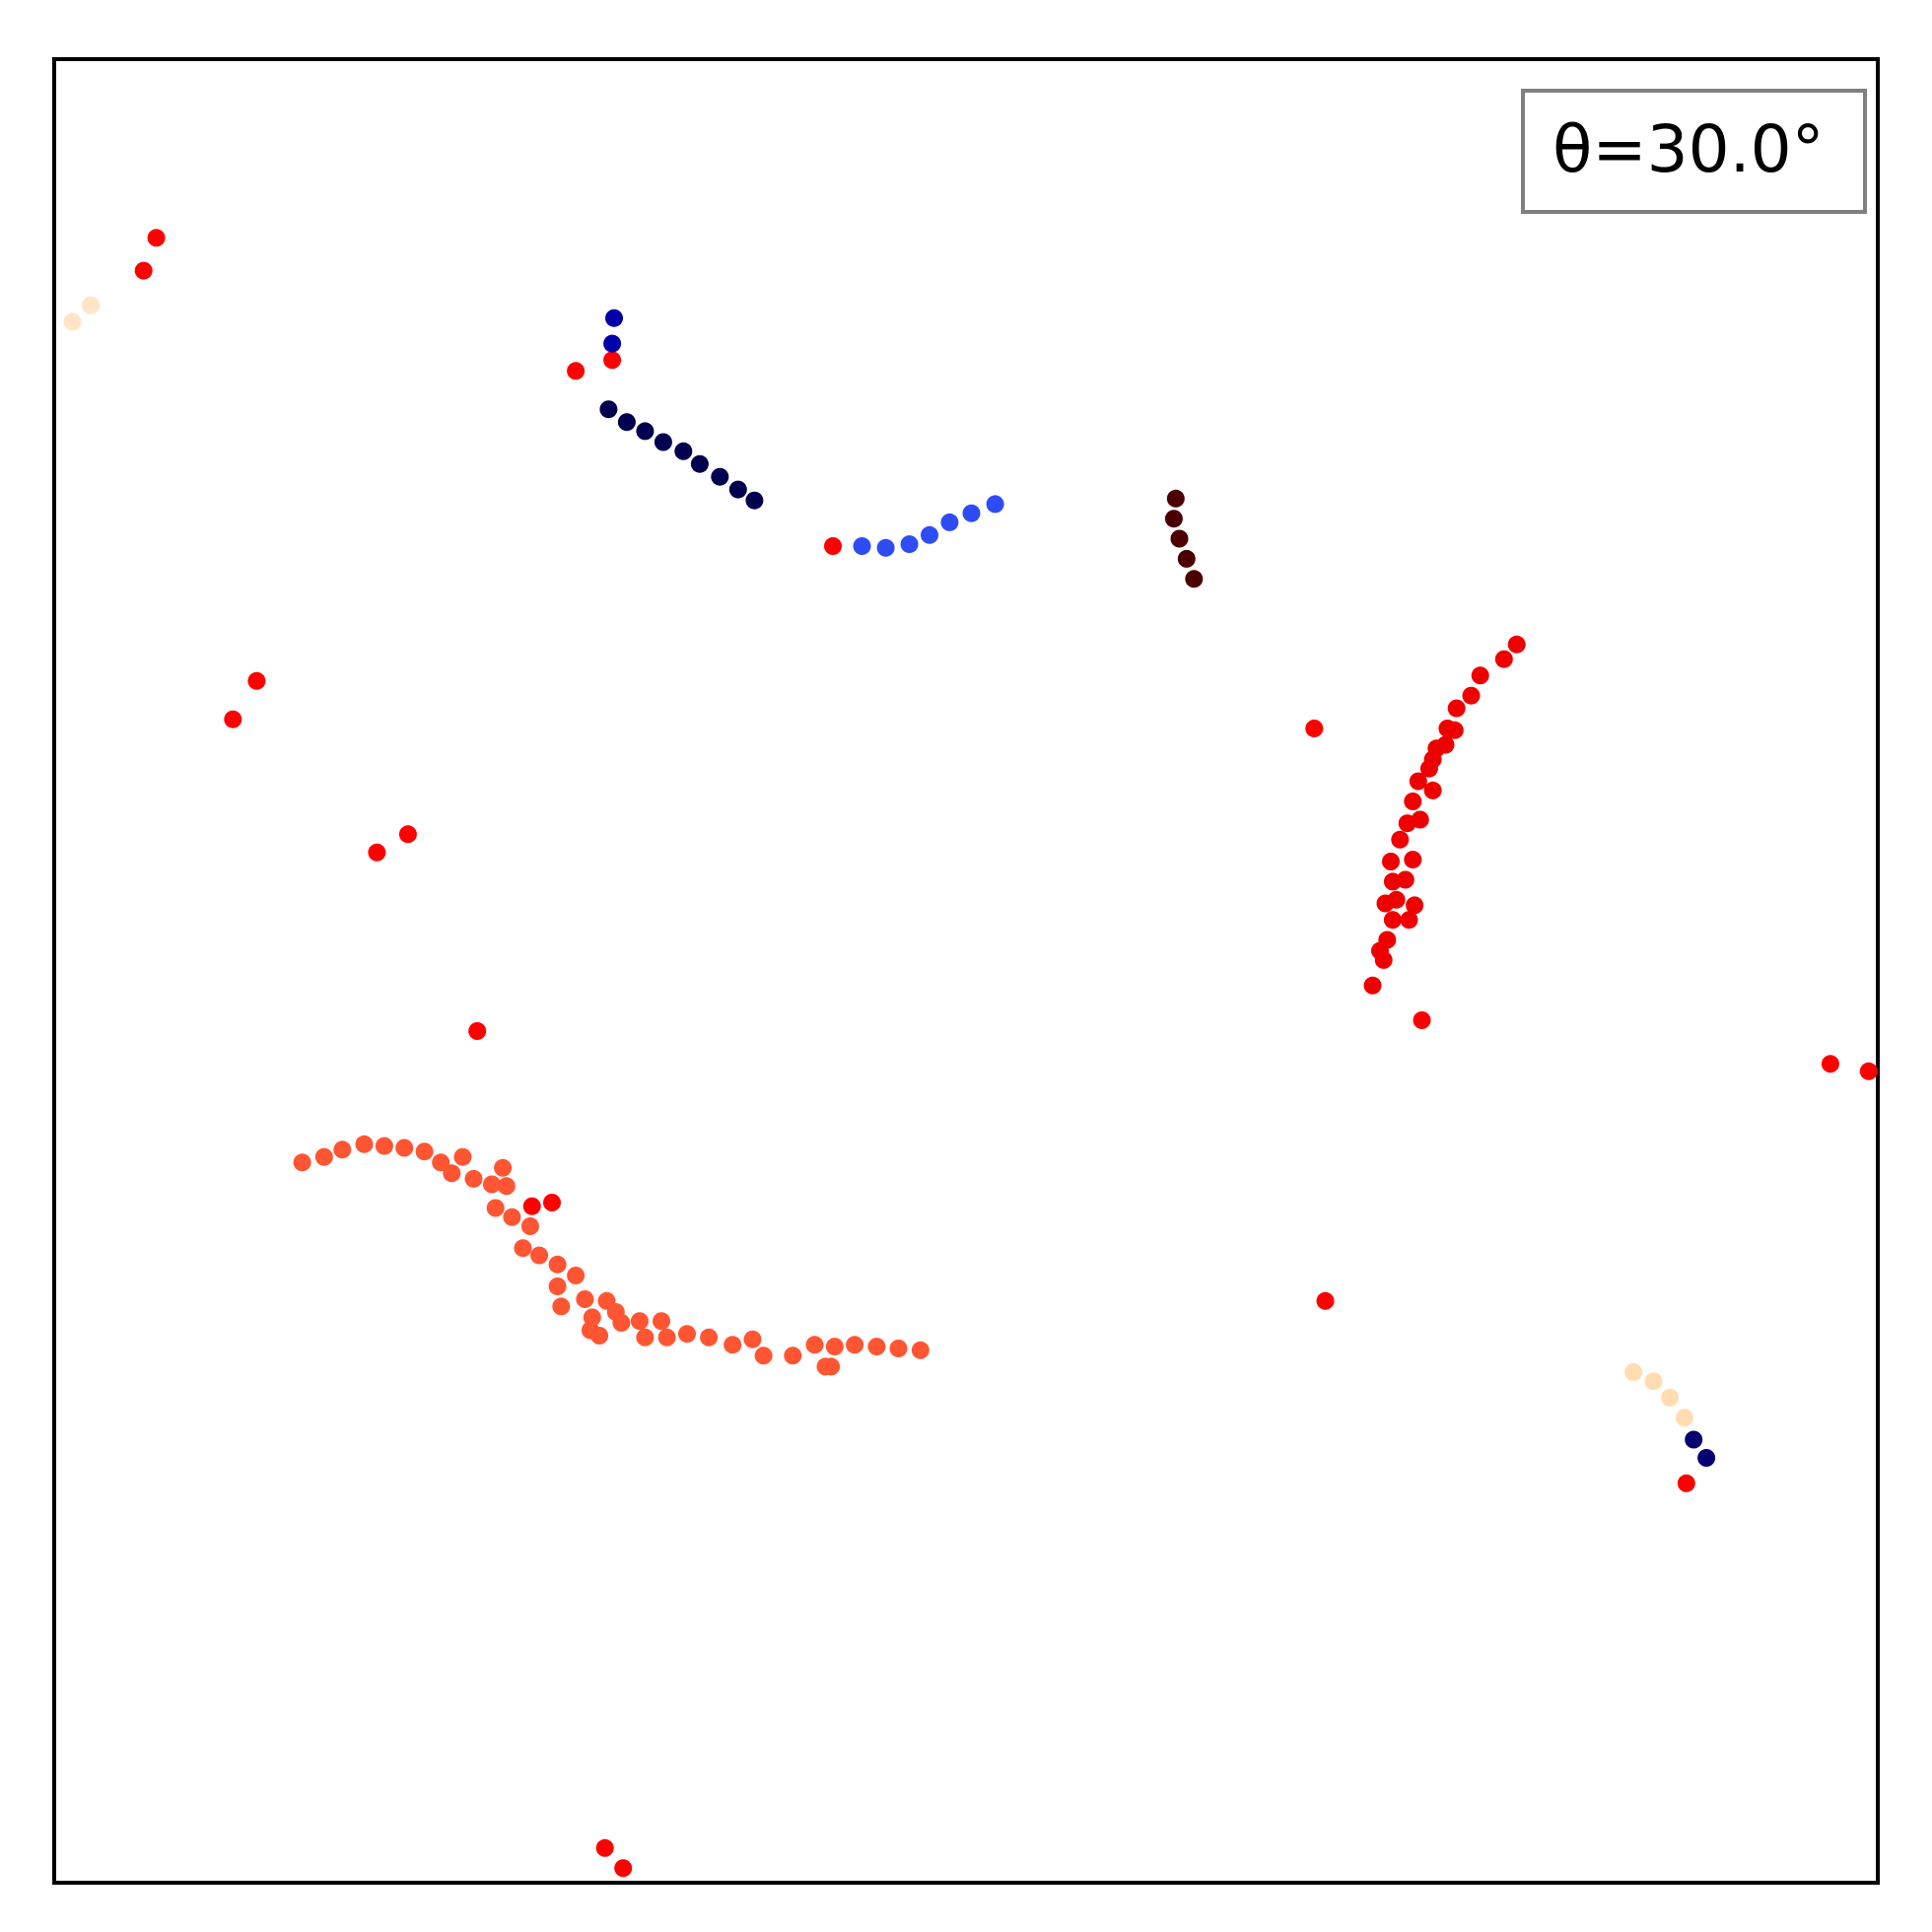  I want to click on legend-label: θ=30.0°, so click(1689, 149).